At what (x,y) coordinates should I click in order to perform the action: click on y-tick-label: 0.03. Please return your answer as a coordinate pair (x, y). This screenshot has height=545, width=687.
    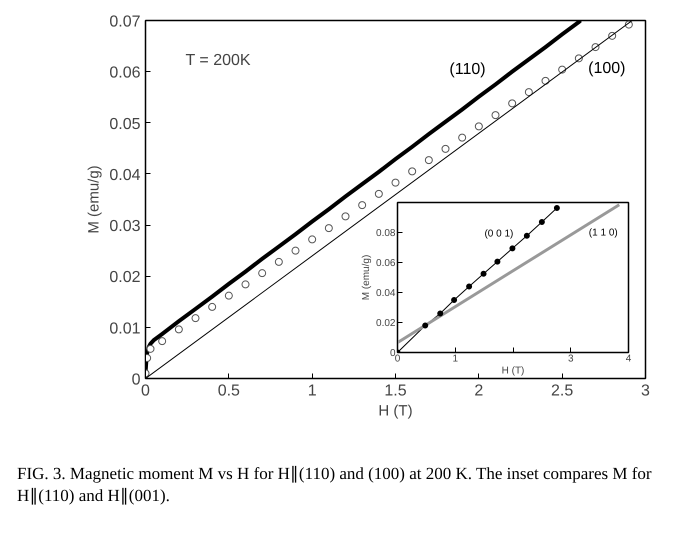
    Looking at the image, I should click on (125, 227).